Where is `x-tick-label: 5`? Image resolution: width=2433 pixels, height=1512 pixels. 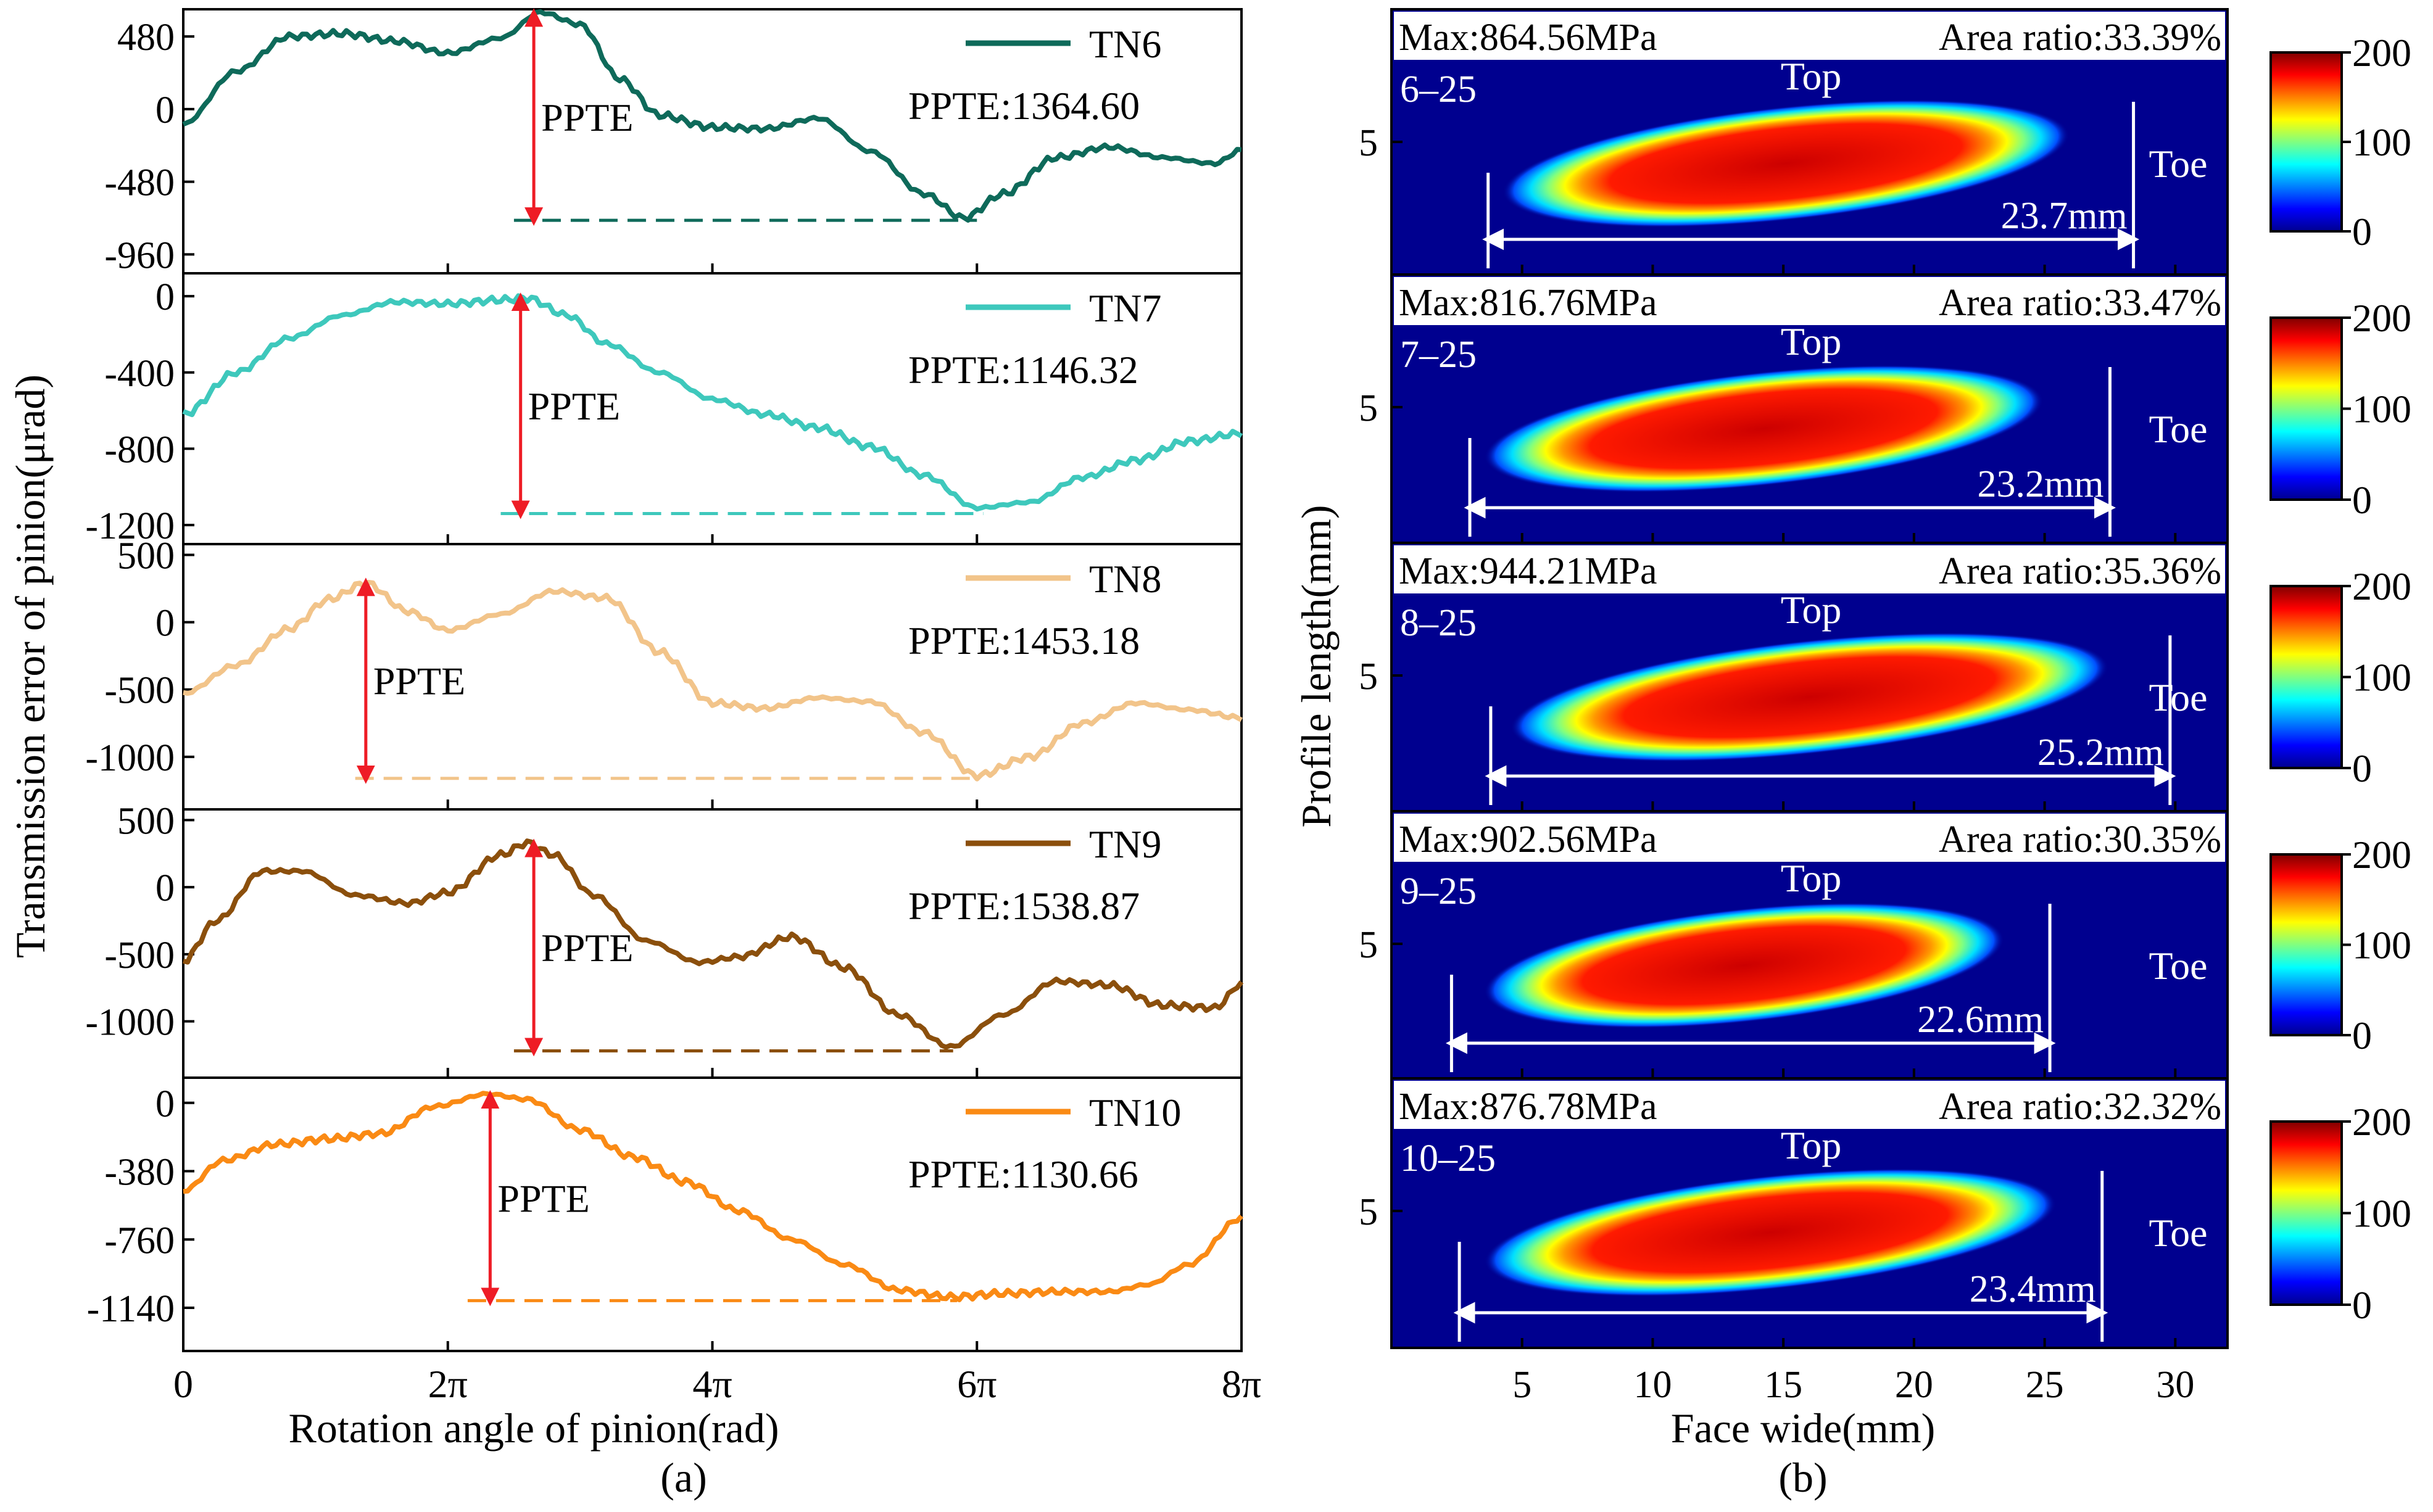
x-tick-label: 5 is located at coordinates (1522, 1385).